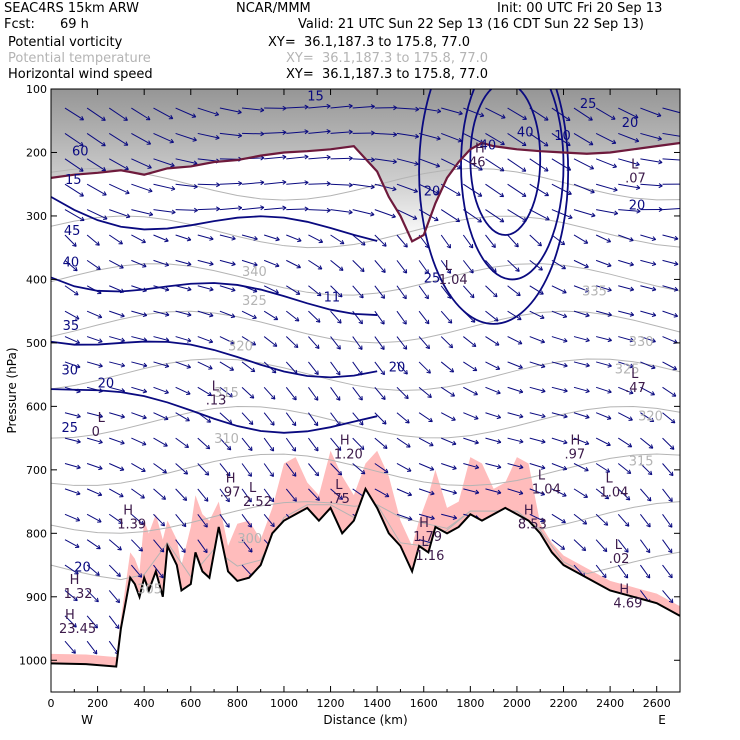 The height and width of the screenshot is (740, 740). What do you see at coordinates (613, 493) in the screenshot?
I see `pv-extremum-value: 1.04` at bounding box center [613, 493].